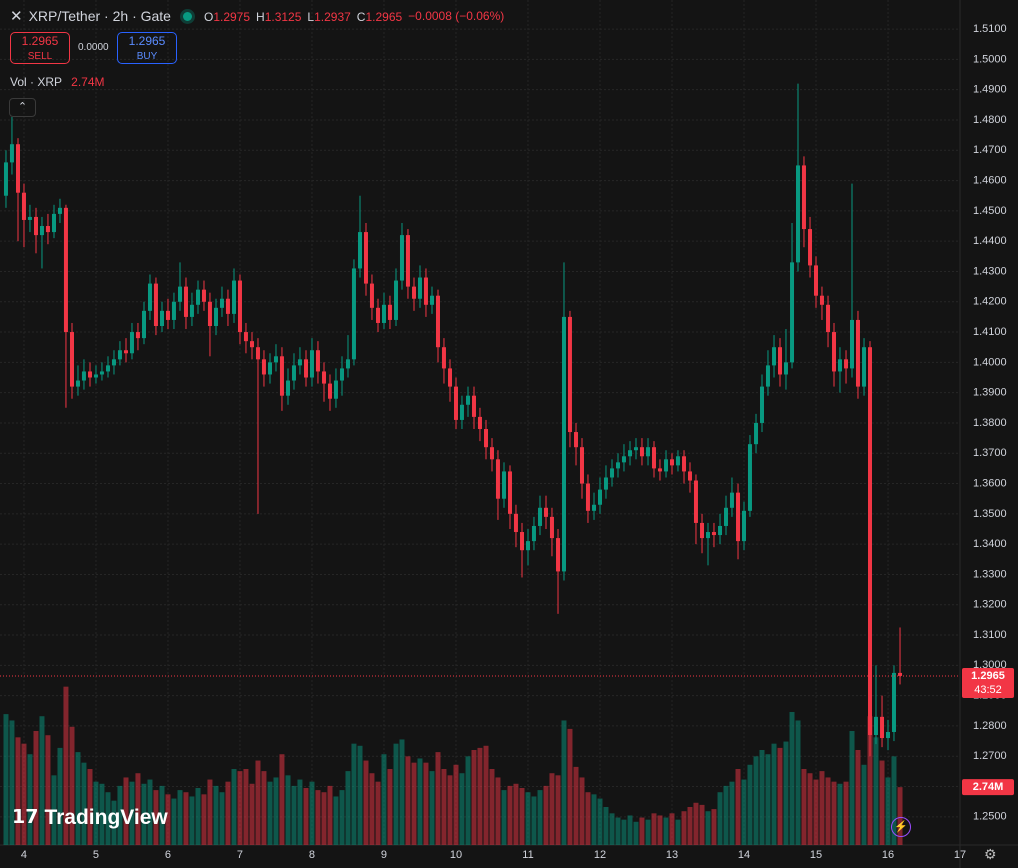  What do you see at coordinates (311, 17) in the screenshot?
I see `ohlc-key: L` at bounding box center [311, 17].